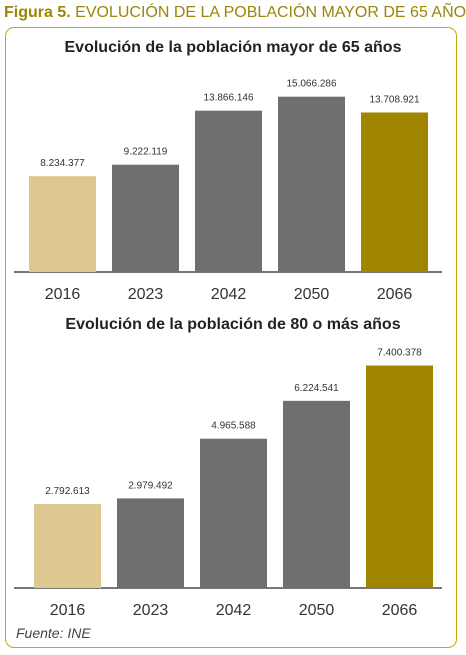 This screenshot has height=655, width=466. I want to click on bar-value-label: 2.979.492, so click(150, 485).